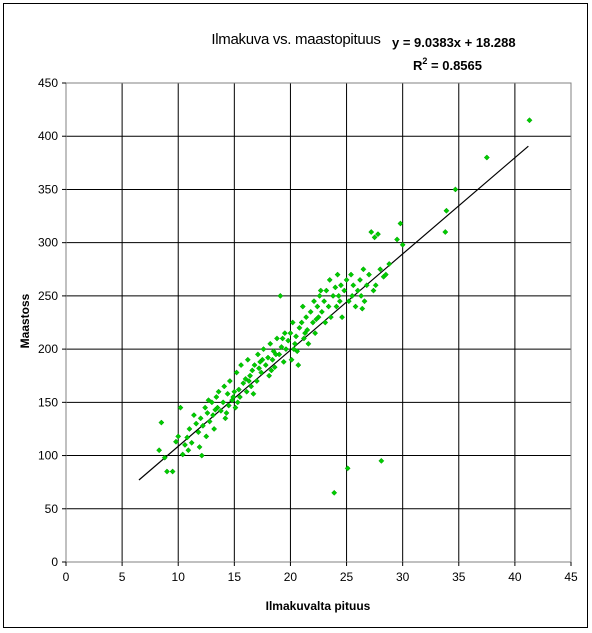 The image size is (592, 633). What do you see at coordinates (179, 577) in the screenshot?
I see `x-tick-label: 10` at bounding box center [179, 577].